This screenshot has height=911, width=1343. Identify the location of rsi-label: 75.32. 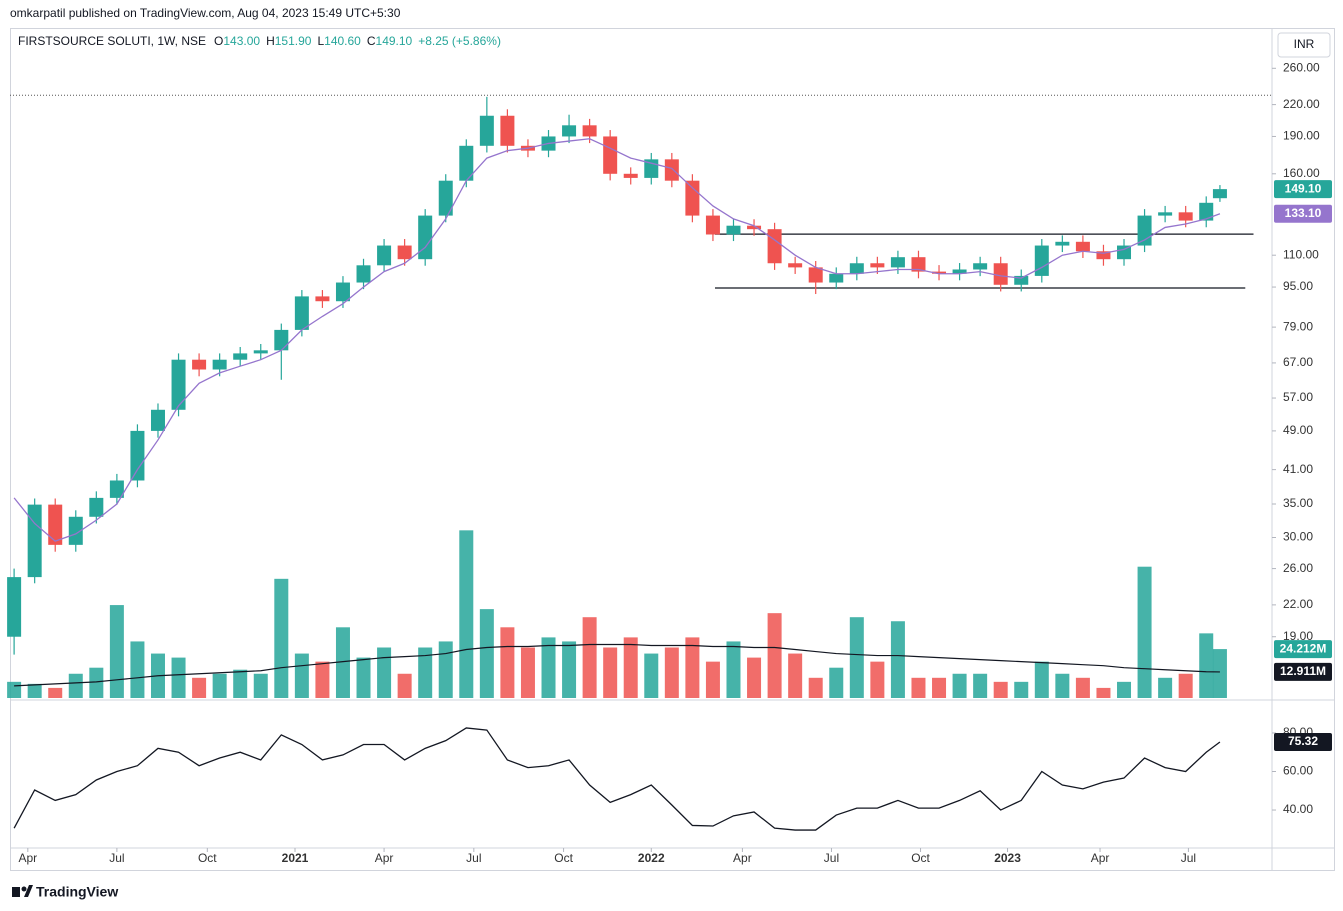
(1303, 741).